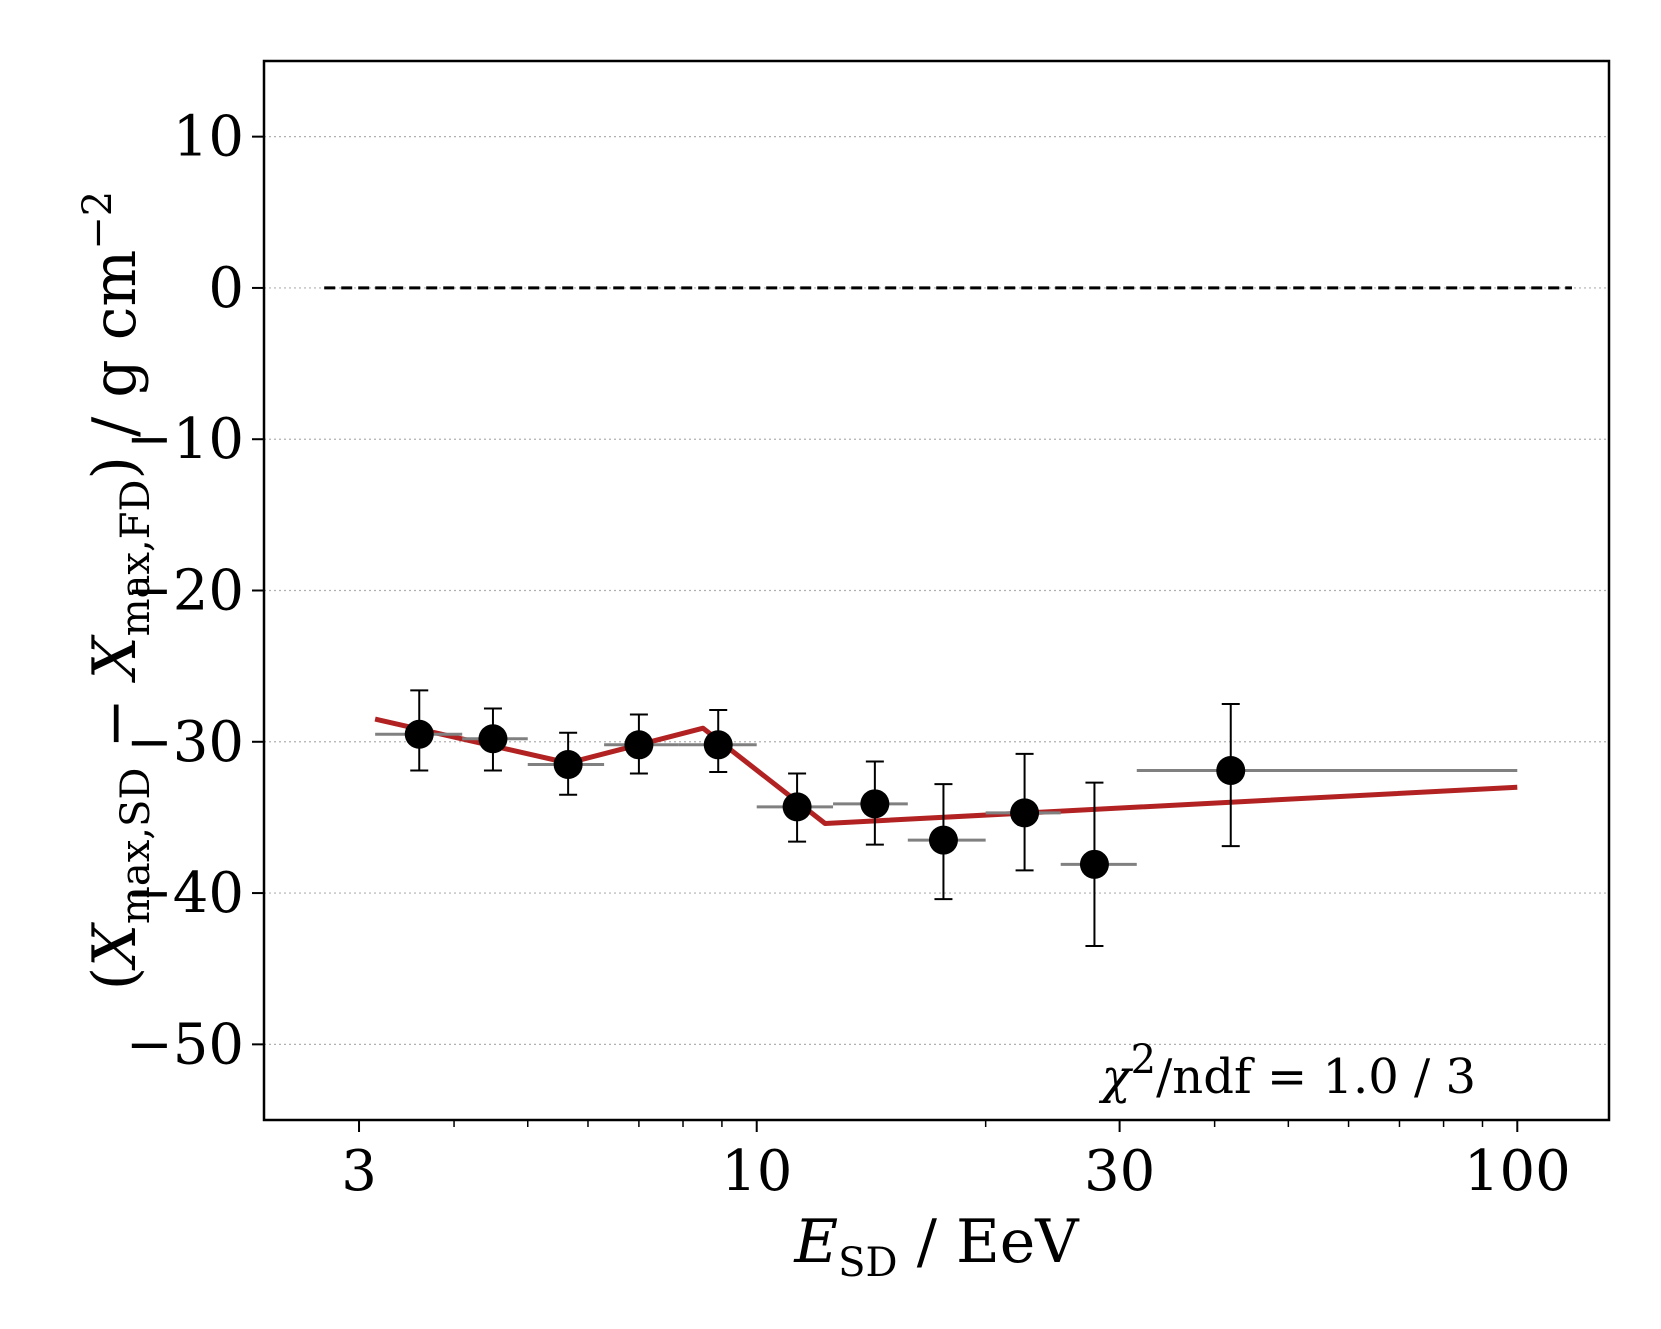 Image resolution: width=1661 pixels, height=1329 pixels. I want to click on data-points-group, so click(946, 818).